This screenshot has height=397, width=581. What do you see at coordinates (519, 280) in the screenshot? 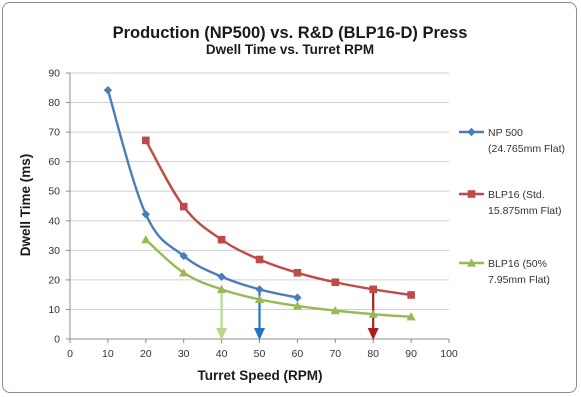
I see `legend-label: 7.95mm Flat)` at bounding box center [519, 280].